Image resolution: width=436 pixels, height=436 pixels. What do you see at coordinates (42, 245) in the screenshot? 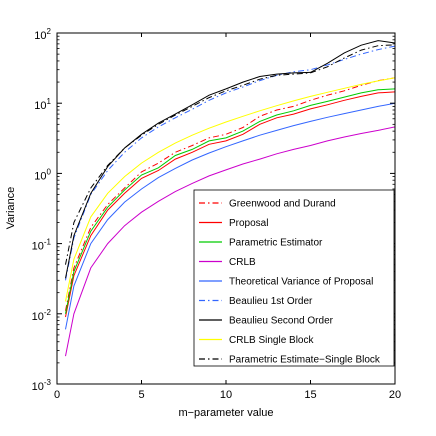
I see `y-tick-label: 10⁻¹` at bounding box center [42, 245].